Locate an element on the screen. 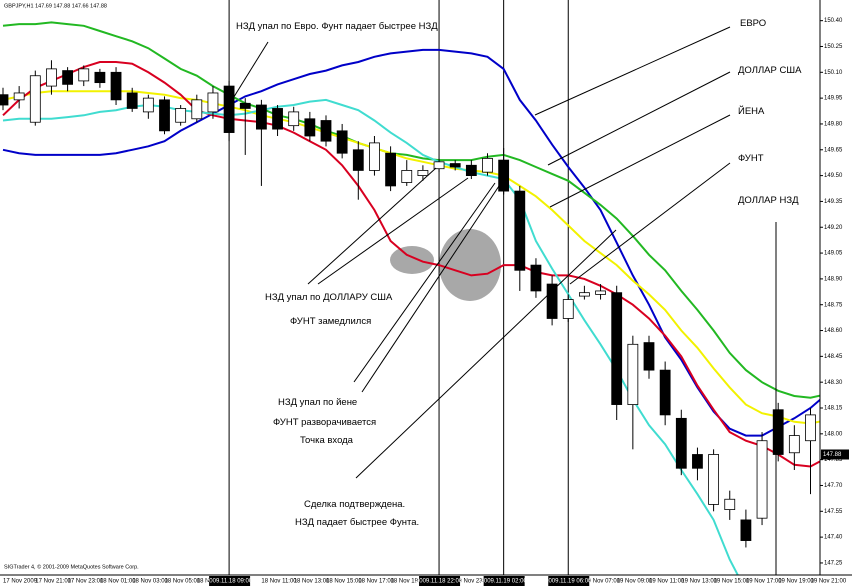 This screenshot has width=852, height=588. chart-header: GBPJPY,H1 147.69 147.88 147.66 147.88 is located at coordinates (55, 6).